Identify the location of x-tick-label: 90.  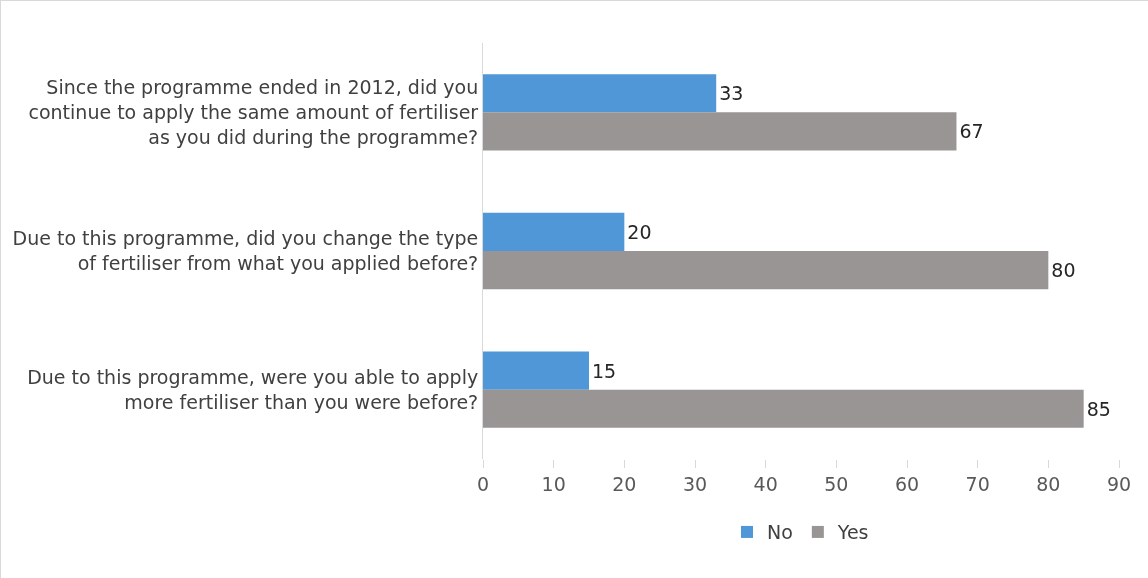
(1119, 483).